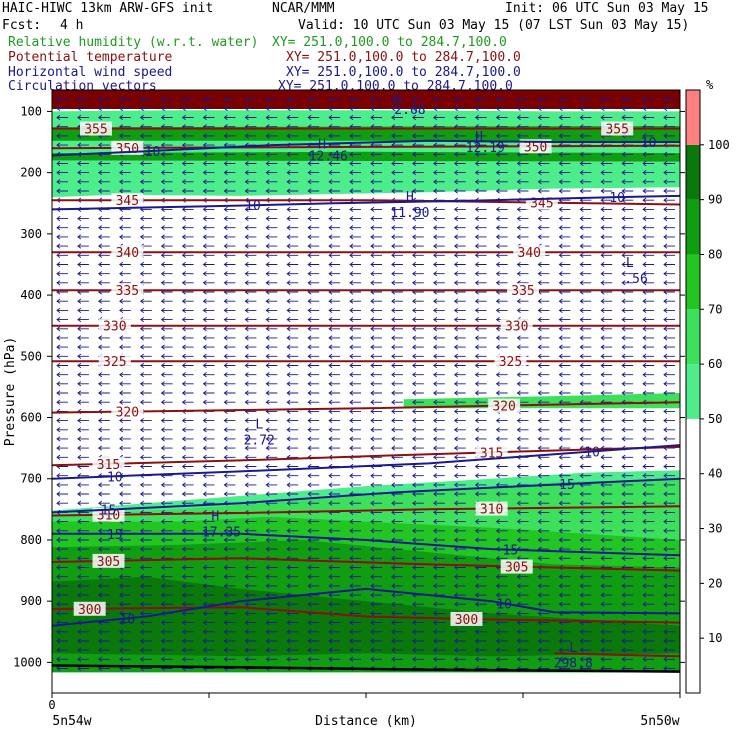 This screenshot has width=740, height=740. Describe the element at coordinates (466, 618) in the screenshot. I see `theta-label-bg` at that location.